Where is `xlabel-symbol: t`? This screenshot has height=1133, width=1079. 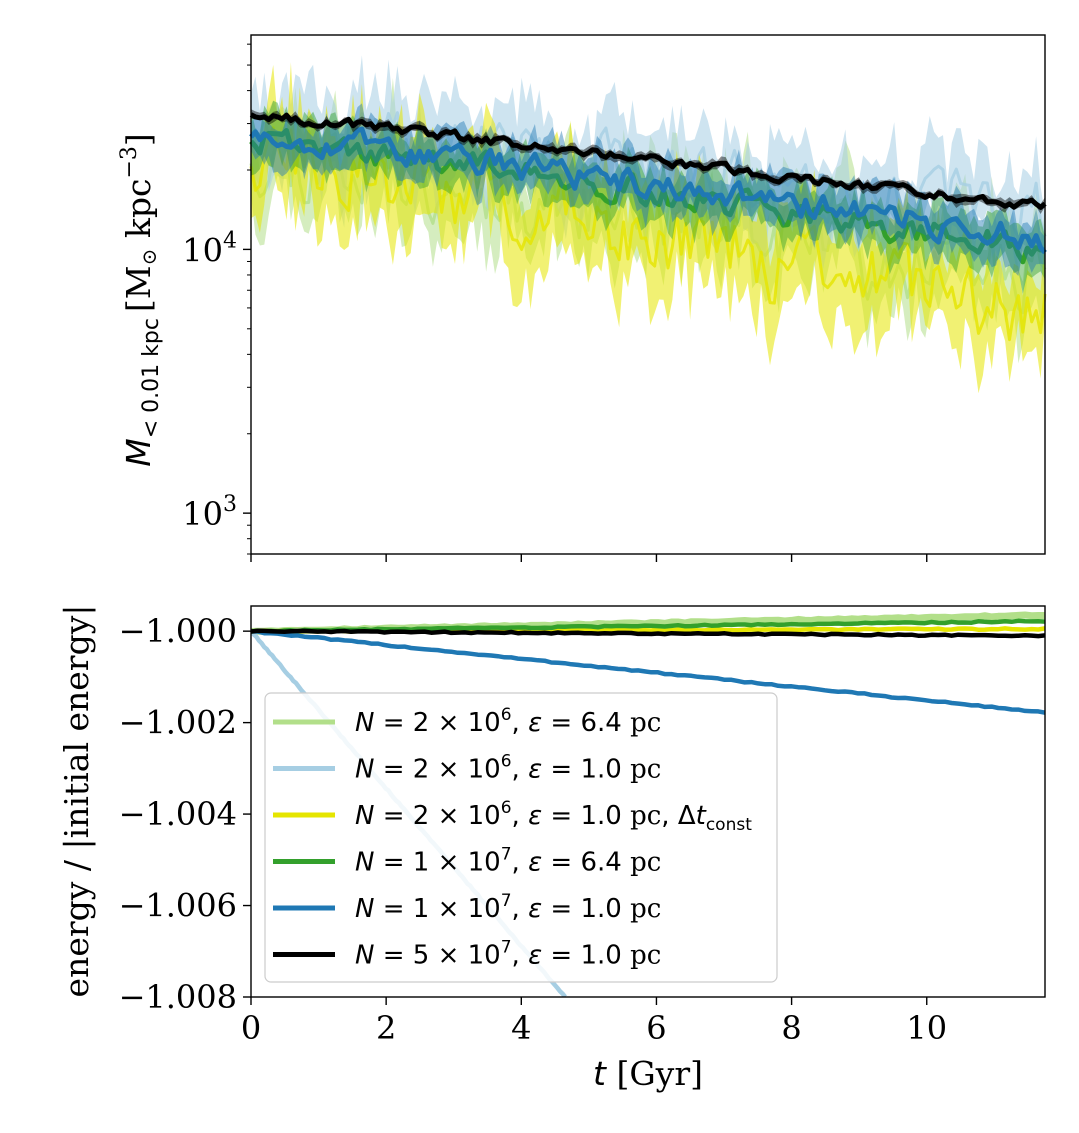 xlabel-symbol: t is located at coordinates (600, 1073).